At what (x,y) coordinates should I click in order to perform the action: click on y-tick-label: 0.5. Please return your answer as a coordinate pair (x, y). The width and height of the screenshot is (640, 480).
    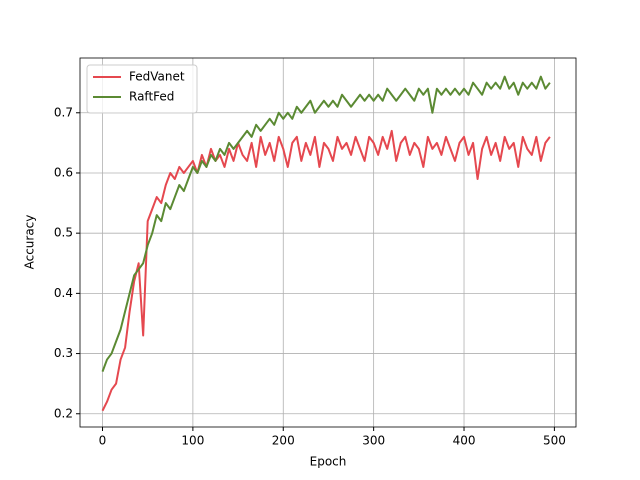
    Looking at the image, I should click on (63, 233).